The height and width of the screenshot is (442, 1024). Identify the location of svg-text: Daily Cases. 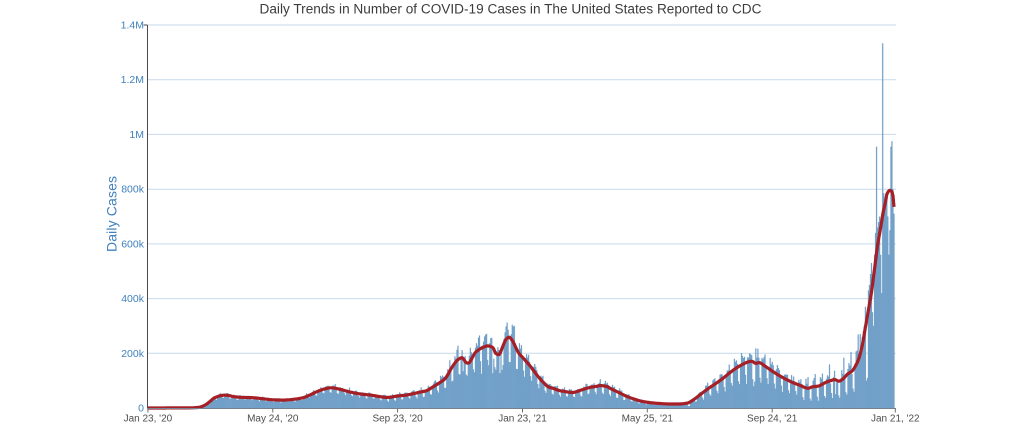
(112, 214).